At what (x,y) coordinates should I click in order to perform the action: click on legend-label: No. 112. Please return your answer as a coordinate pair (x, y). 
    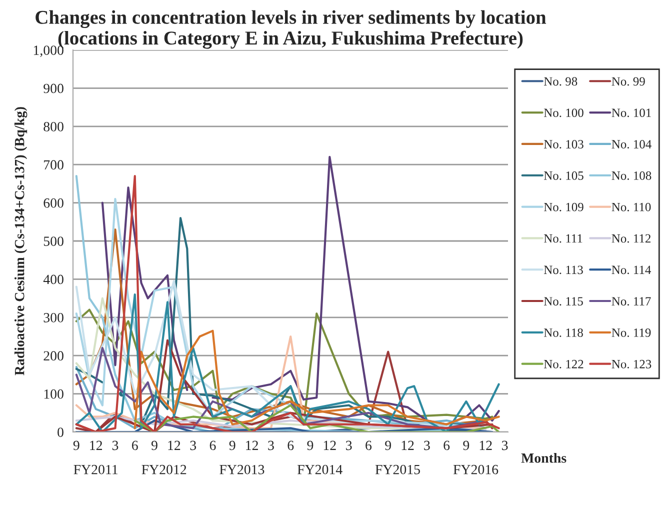
    Looking at the image, I should click on (631, 238).